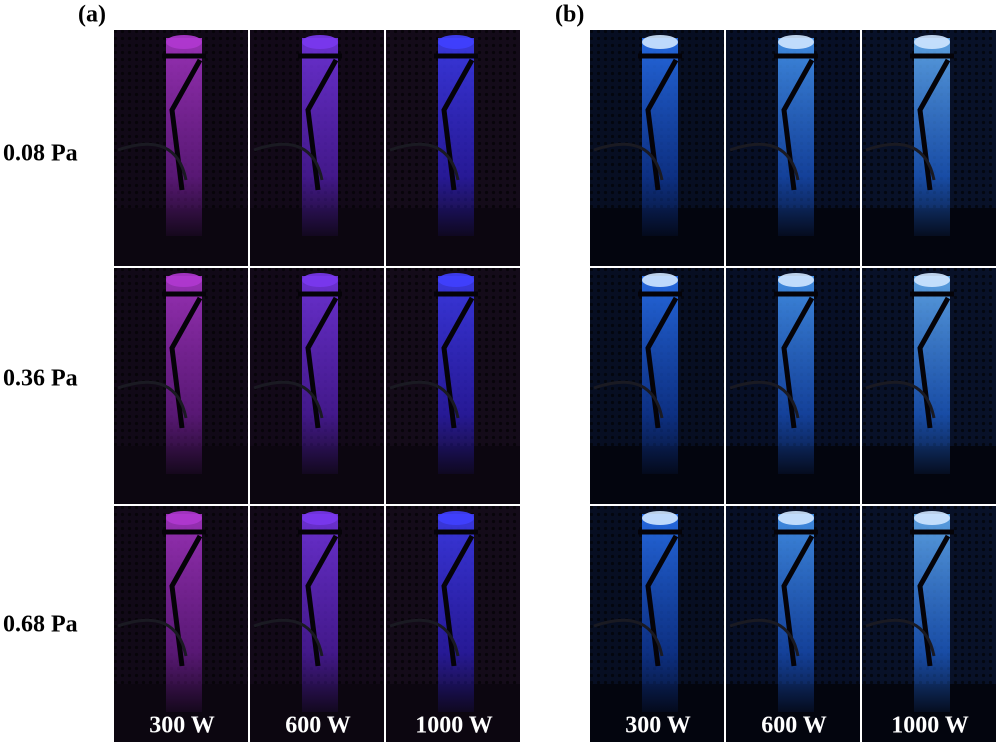 The height and width of the screenshot is (745, 1000). Describe the element at coordinates (92, 15) in the screenshot. I see `panel-label: (a)` at that location.